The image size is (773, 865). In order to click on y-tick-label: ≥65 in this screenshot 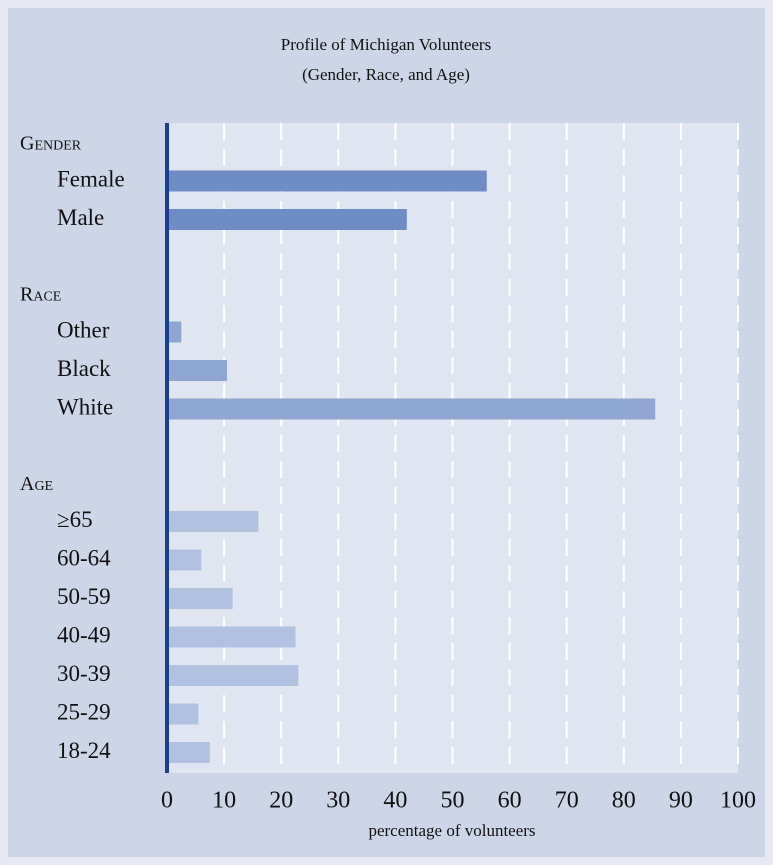, I will do `click(75, 519)`.